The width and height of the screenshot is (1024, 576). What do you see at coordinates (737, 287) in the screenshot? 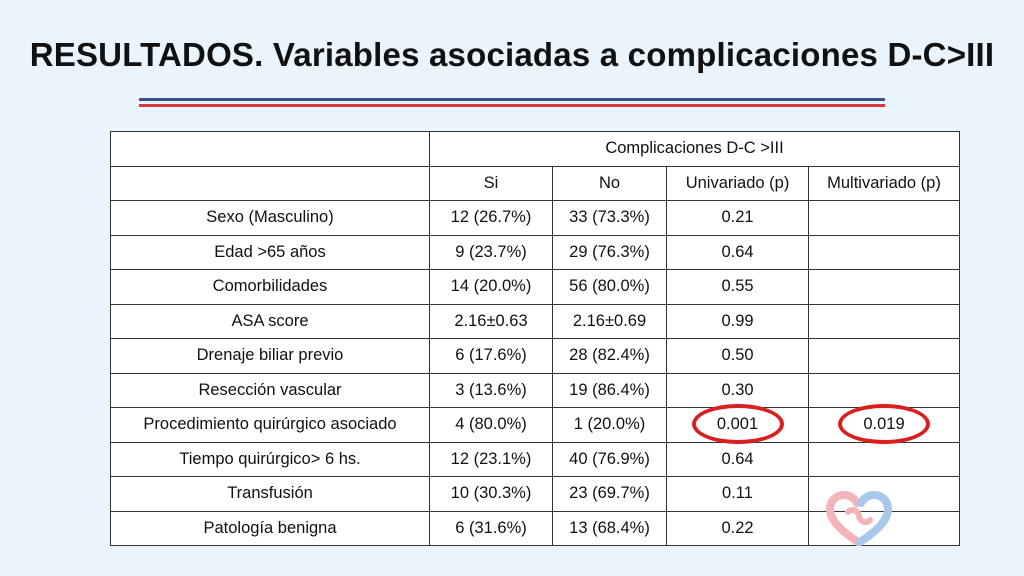
I see `univariado-cell: 0.55` at bounding box center [737, 287].